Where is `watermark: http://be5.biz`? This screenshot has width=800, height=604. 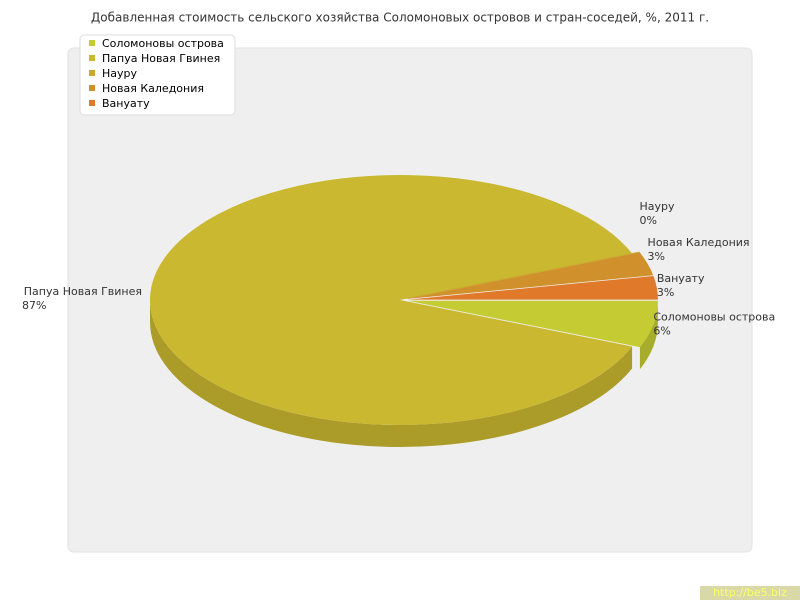 watermark: http://be5.biz is located at coordinates (750, 592).